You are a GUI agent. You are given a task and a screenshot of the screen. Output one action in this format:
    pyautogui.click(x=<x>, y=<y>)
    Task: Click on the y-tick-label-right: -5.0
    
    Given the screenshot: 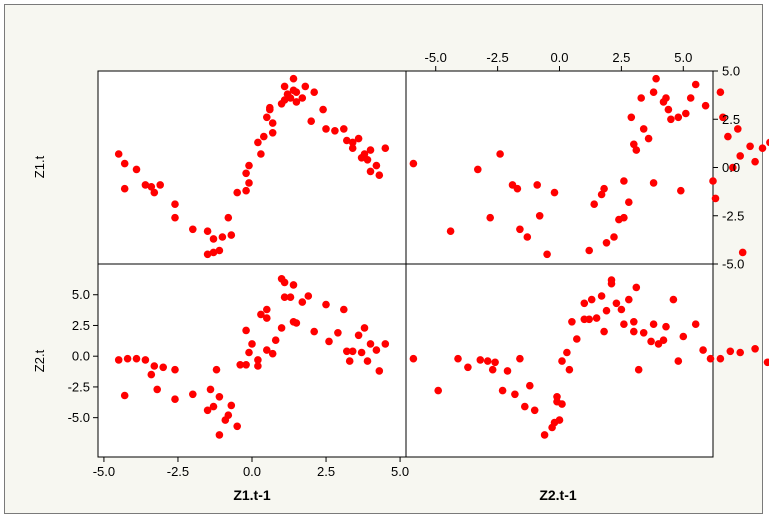 What is the action you would take?
    pyautogui.click(x=733, y=264)
    